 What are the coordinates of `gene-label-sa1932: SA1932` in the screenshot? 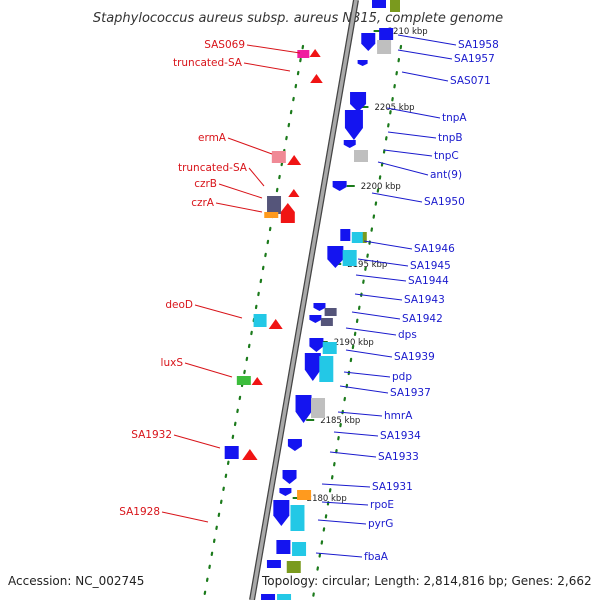 It's located at (176, 439).